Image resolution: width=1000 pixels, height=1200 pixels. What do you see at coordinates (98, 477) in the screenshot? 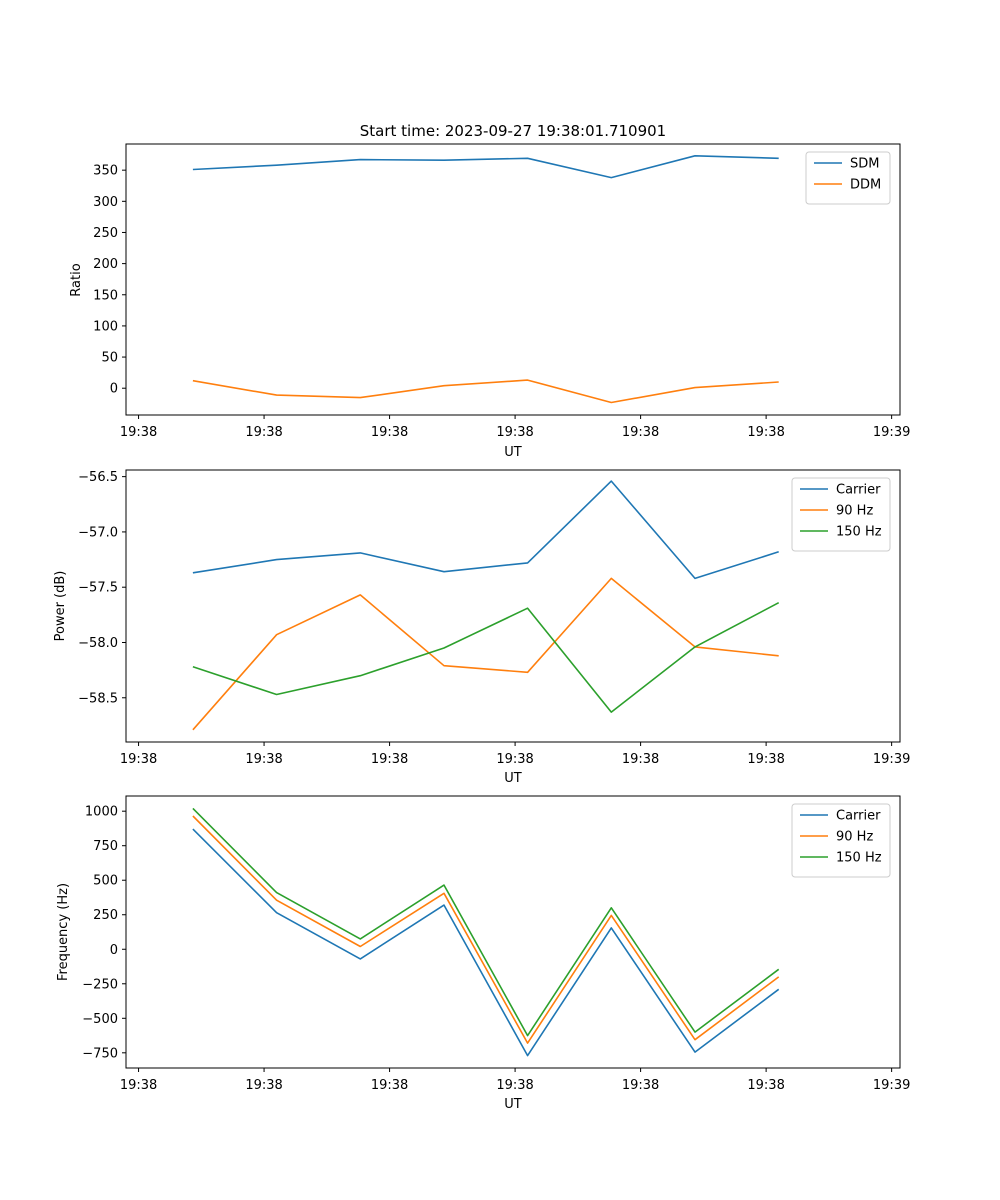
I see `y-tick-label: −56.5` at bounding box center [98, 477].